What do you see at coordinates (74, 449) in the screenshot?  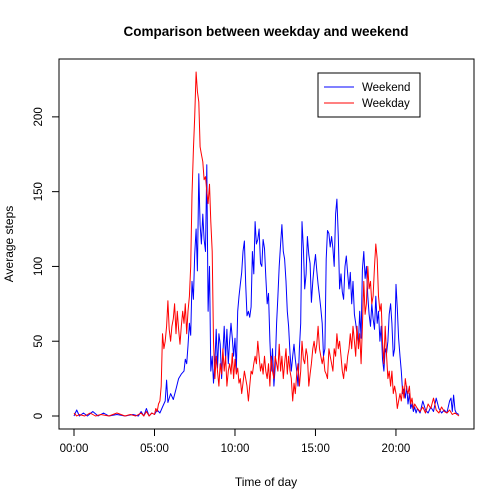 I see `x-tick-label: 00:00` at bounding box center [74, 449].